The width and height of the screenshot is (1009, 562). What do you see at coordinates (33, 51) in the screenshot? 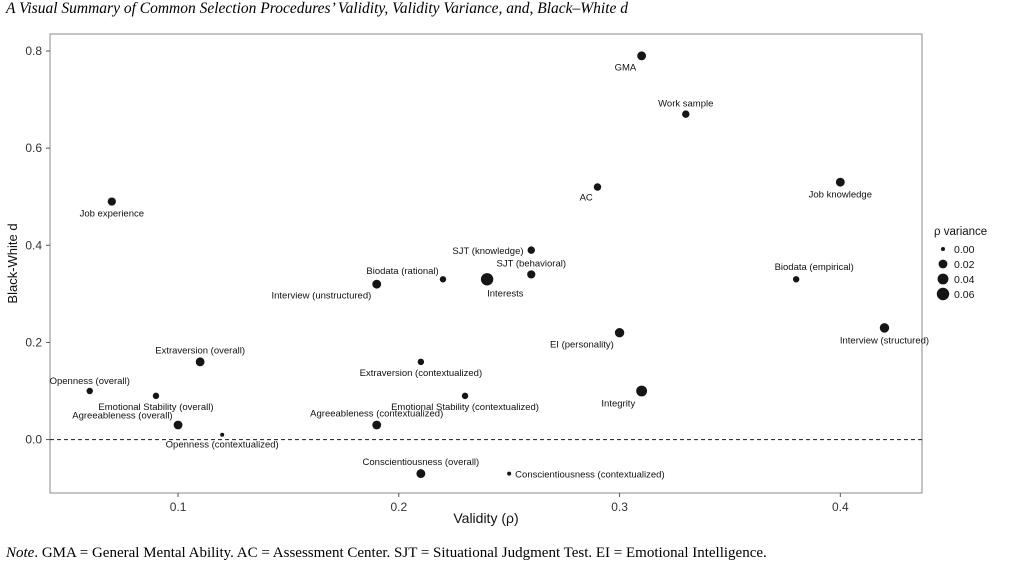
I see `y-tick-label: 0.8` at bounding box center [33, 51].